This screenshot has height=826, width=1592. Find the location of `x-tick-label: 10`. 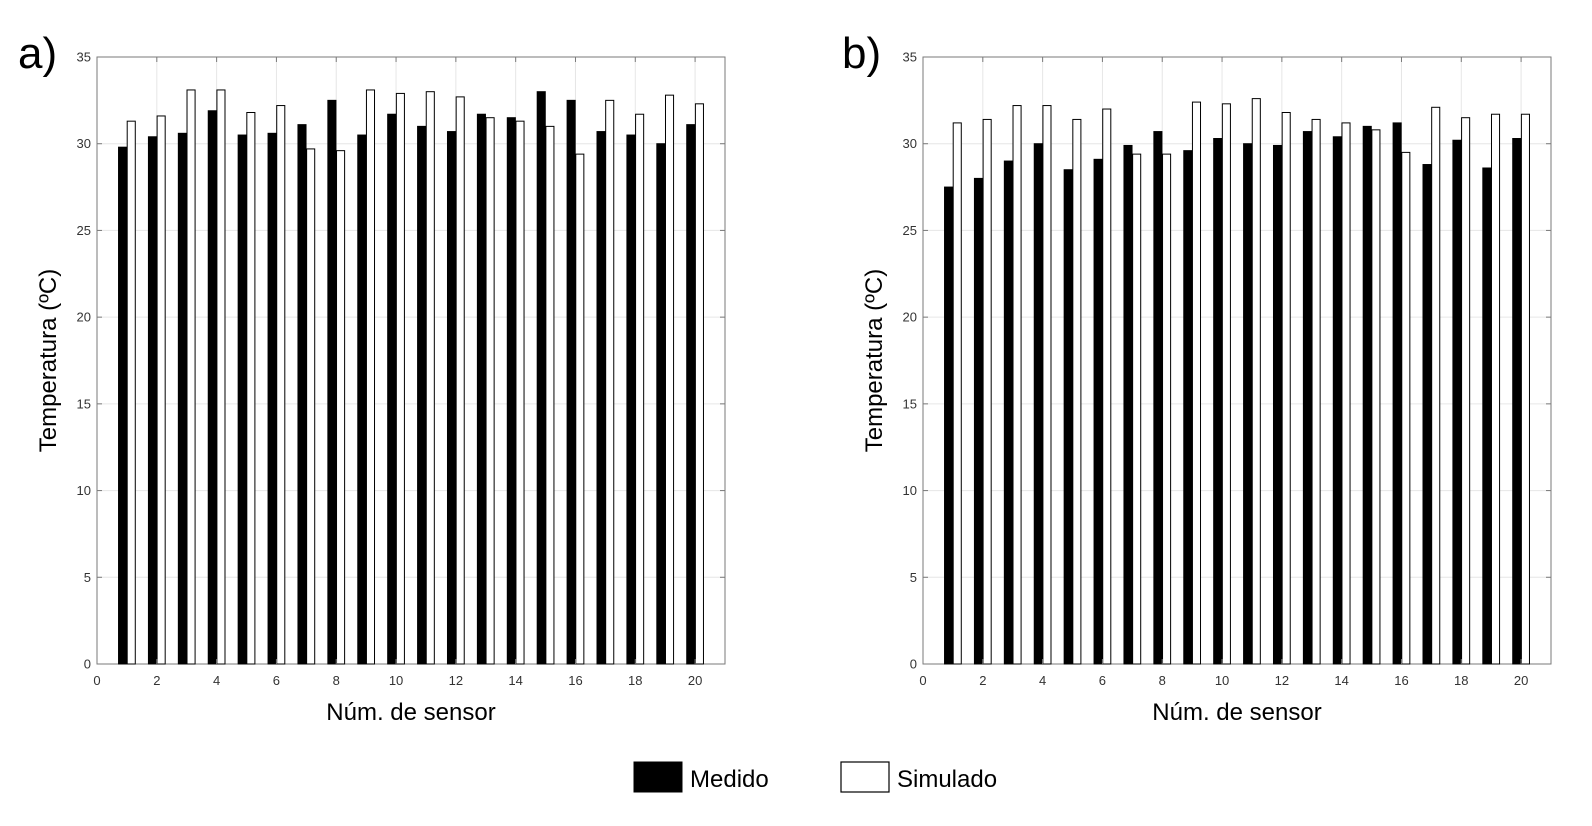

x-tick-label: 10 is located at coordinates (1222, 680).